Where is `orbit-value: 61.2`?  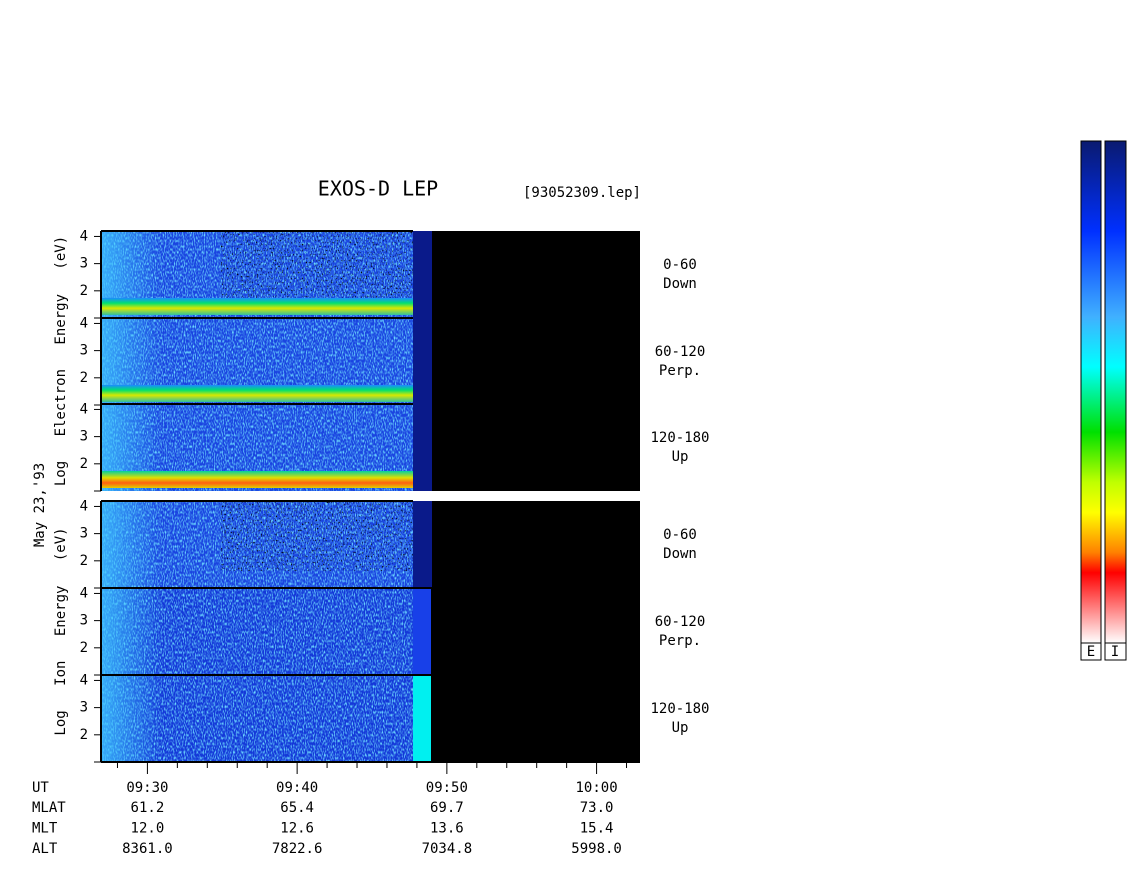 orbit-value: 61.2 is located at coordinates (148, 808).